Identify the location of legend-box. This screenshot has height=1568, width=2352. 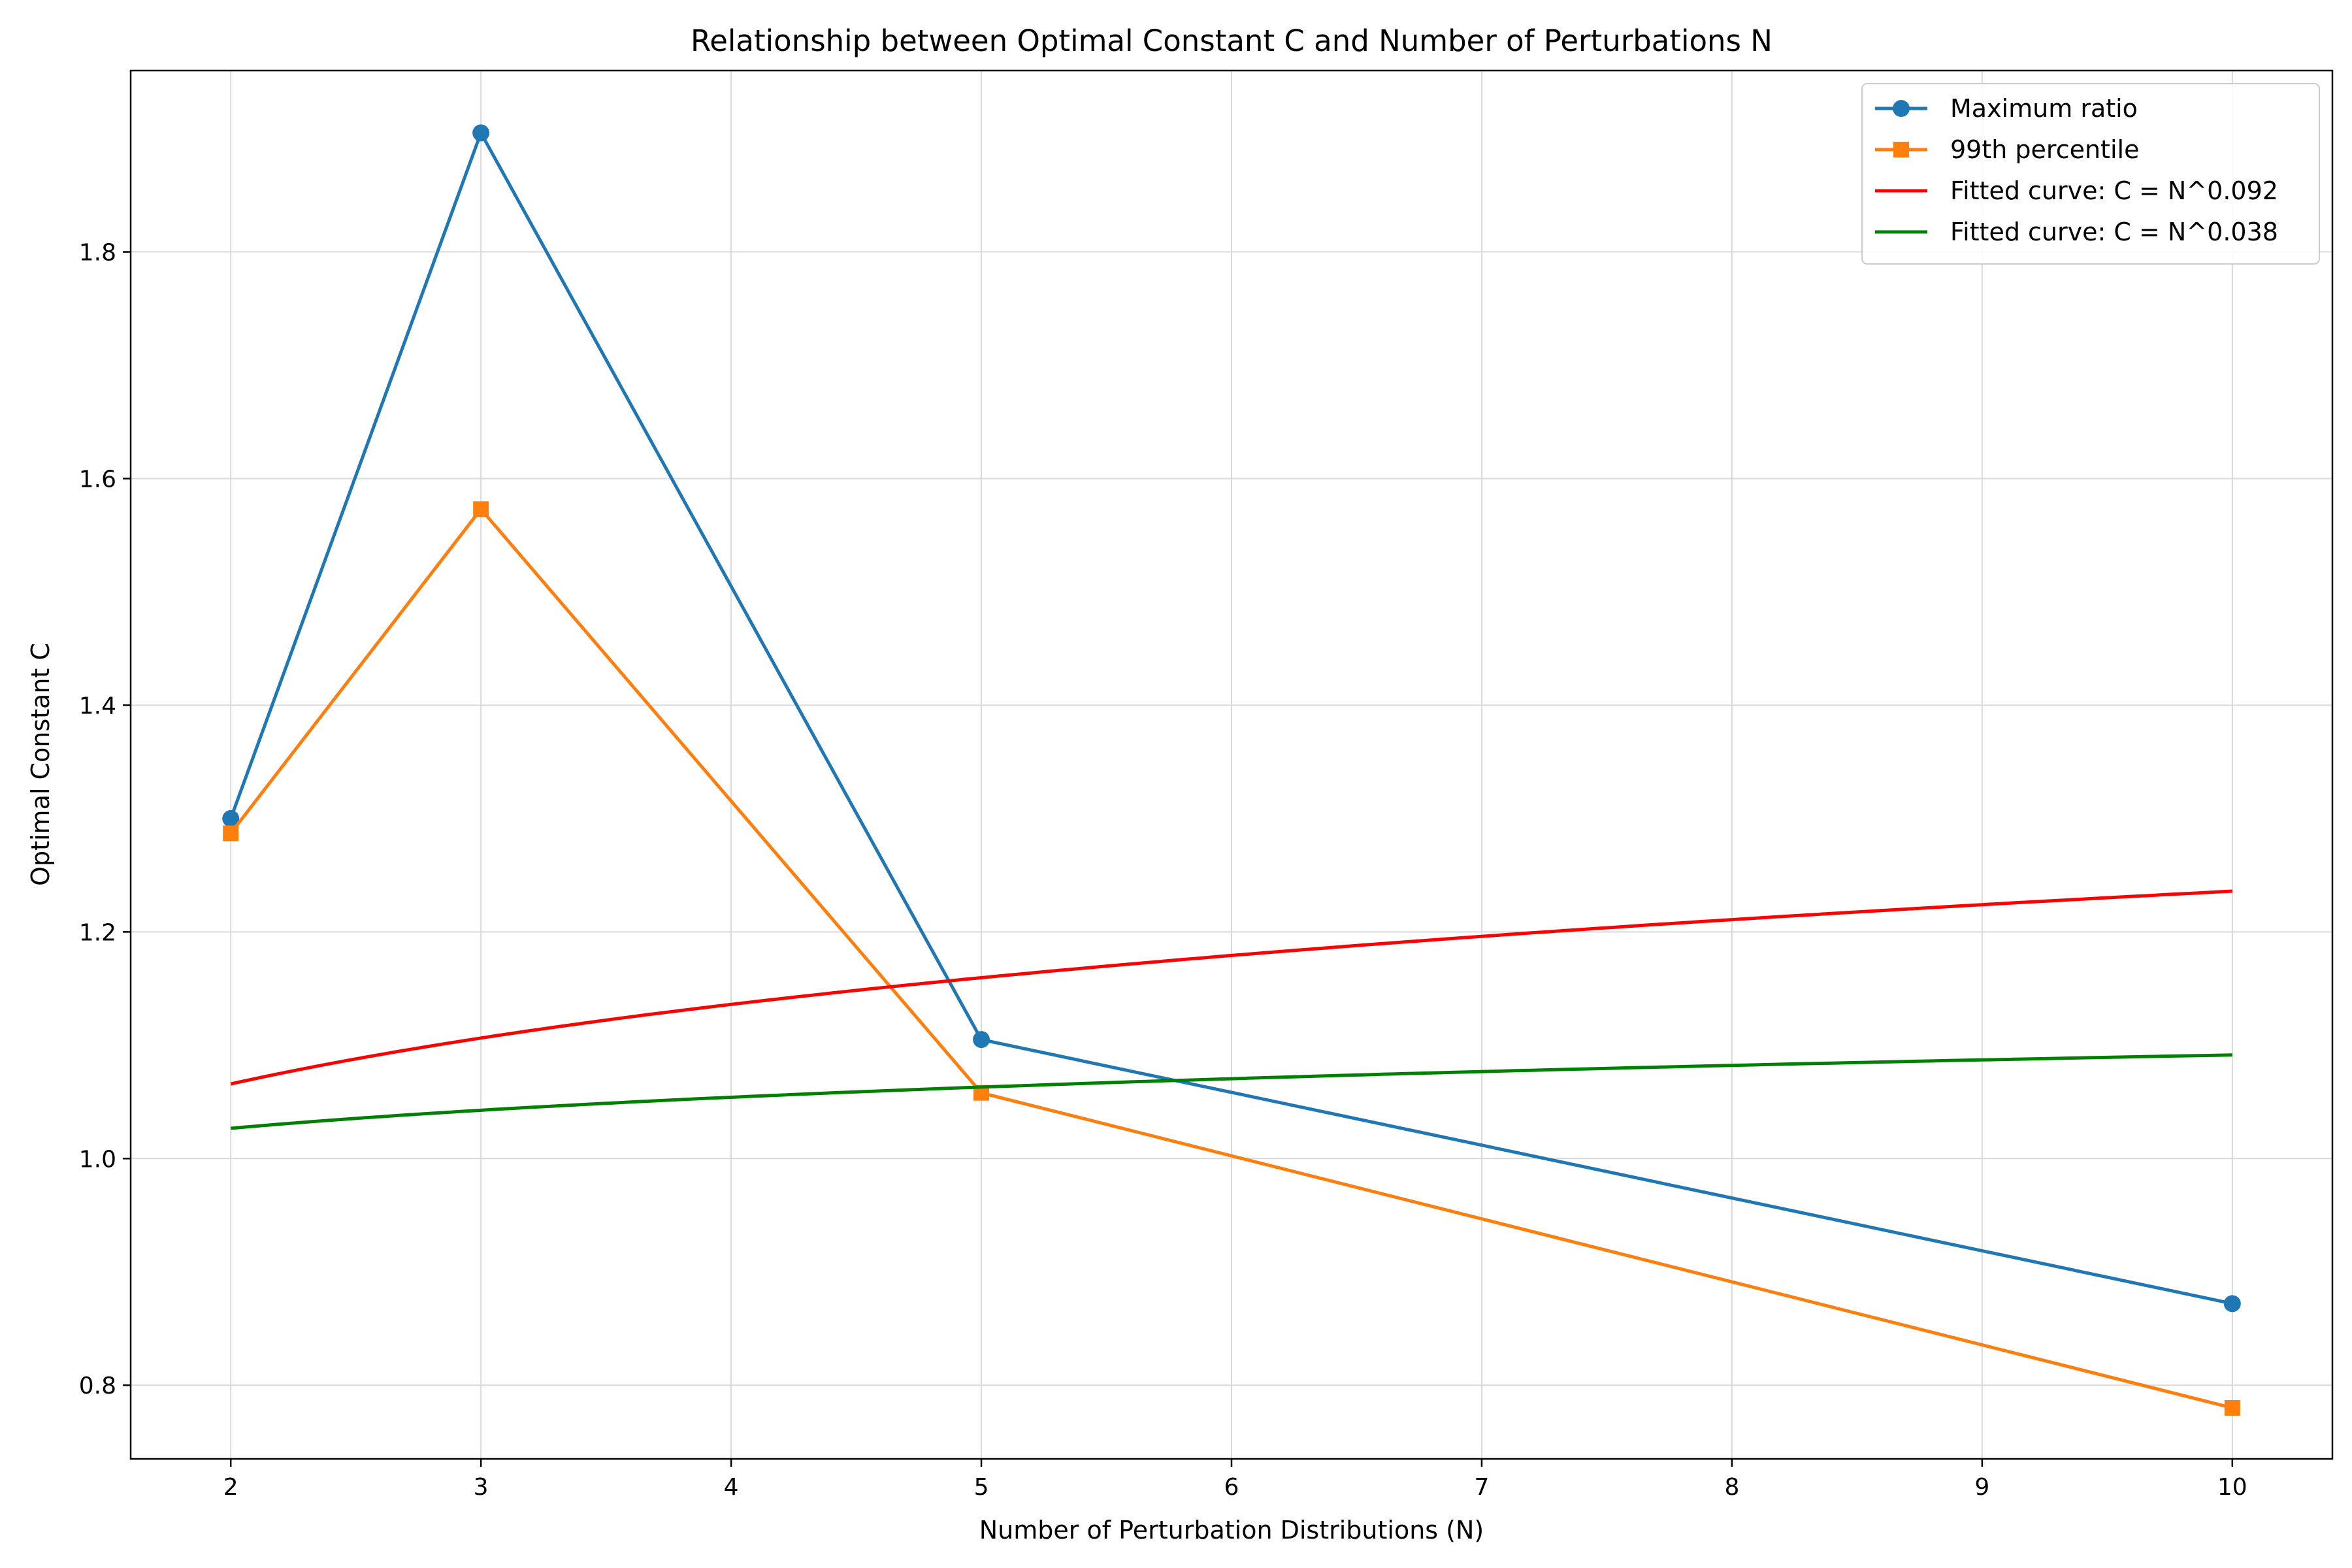
(2090, 174).